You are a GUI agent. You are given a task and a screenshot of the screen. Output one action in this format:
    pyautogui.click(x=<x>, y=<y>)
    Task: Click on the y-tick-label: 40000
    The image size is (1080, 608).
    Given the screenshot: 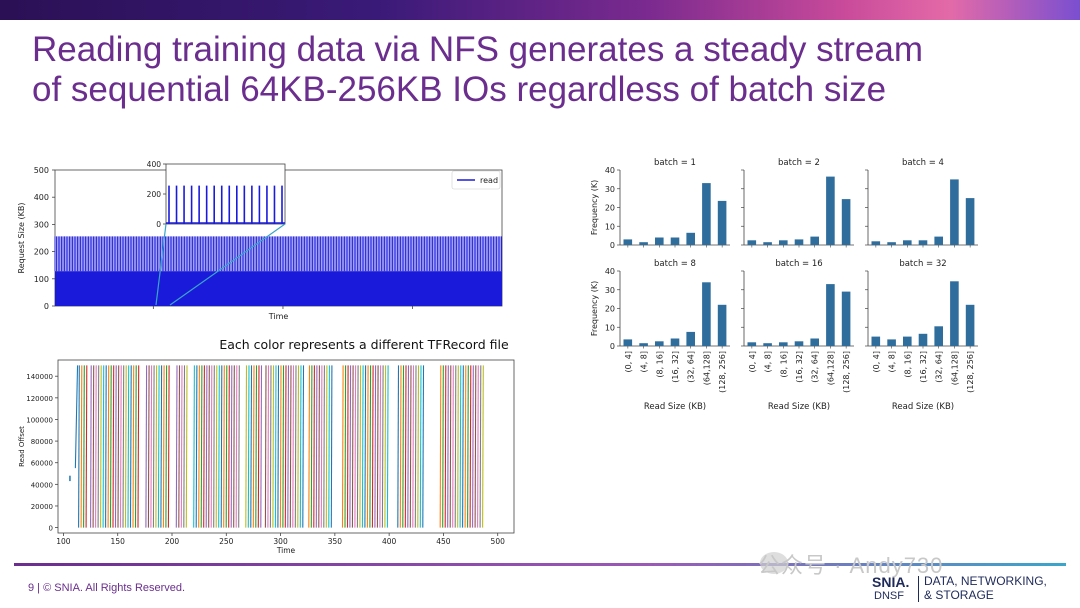 What is the action you would take?
    pyautogui.click(x=42, y=485)
    